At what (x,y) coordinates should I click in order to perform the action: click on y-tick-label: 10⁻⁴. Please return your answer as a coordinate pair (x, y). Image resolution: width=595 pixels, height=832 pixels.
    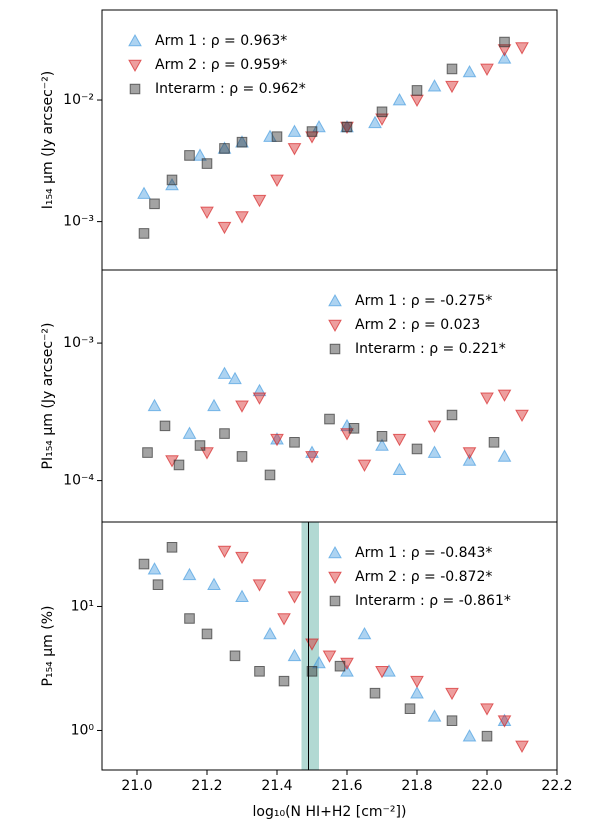
    Looking at the image, I should click on (78, 481).